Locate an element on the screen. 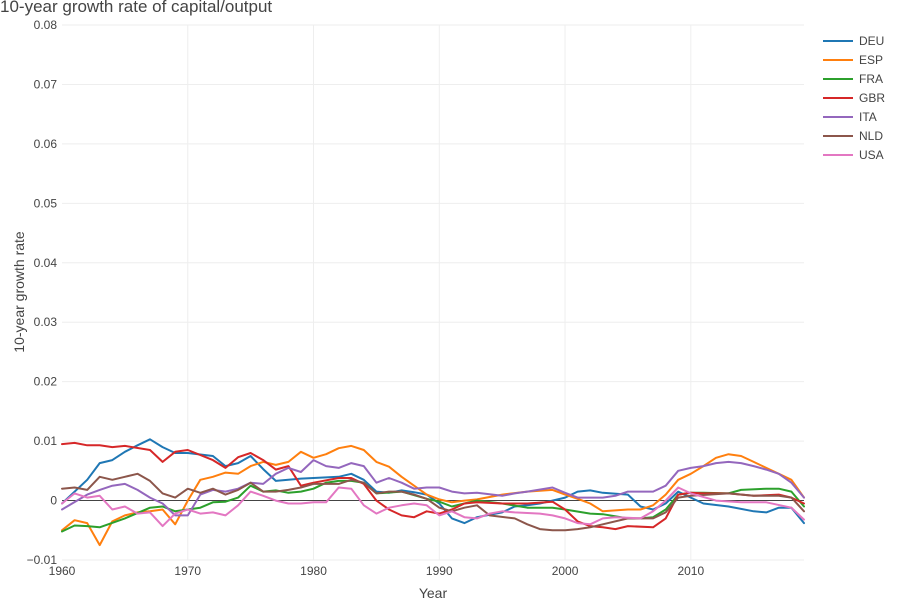 This screenshot has height=600, width=900. y-tick-label: 0.01 is located at coordinates (46, 441).